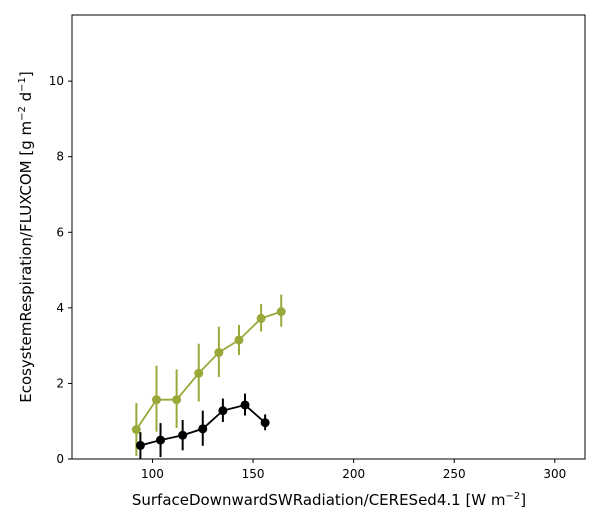 The width and height of the screenshot is (600, 525). I want to click on y-tick-label: 2, so click(60, 383).